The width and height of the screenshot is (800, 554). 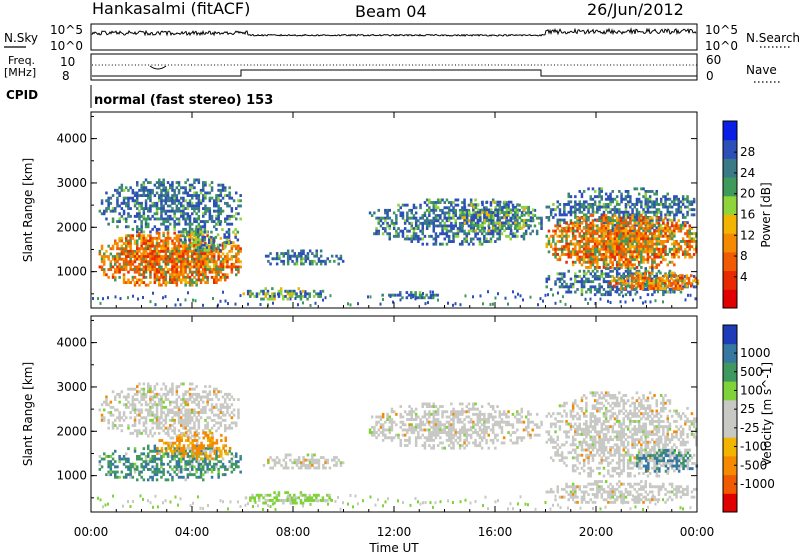 I want to click on cpid-label: CPID, so click(x=22, y=95).